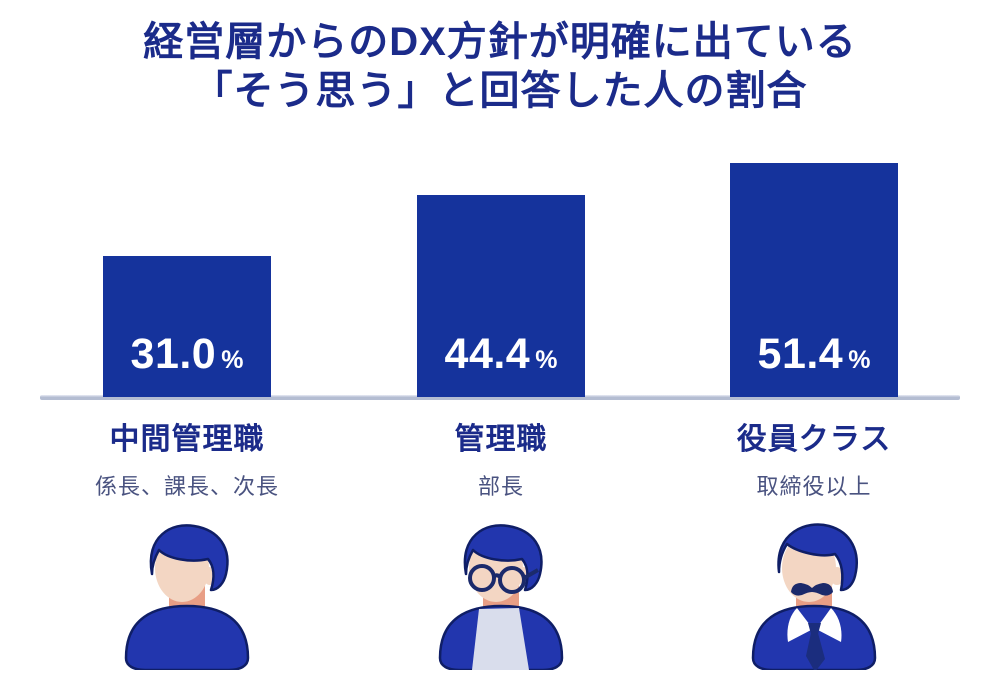  Describe the element at coordinates (173, 354) in the screenshot. I see `bar-value-number: 31.0` at that location.